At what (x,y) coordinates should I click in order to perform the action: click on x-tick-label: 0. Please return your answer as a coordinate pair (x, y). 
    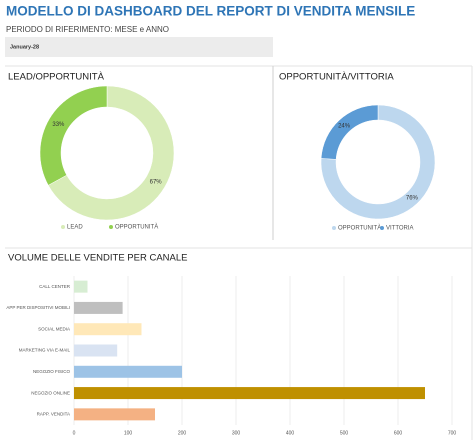
    Looking at the image, I should click on (74, 433).